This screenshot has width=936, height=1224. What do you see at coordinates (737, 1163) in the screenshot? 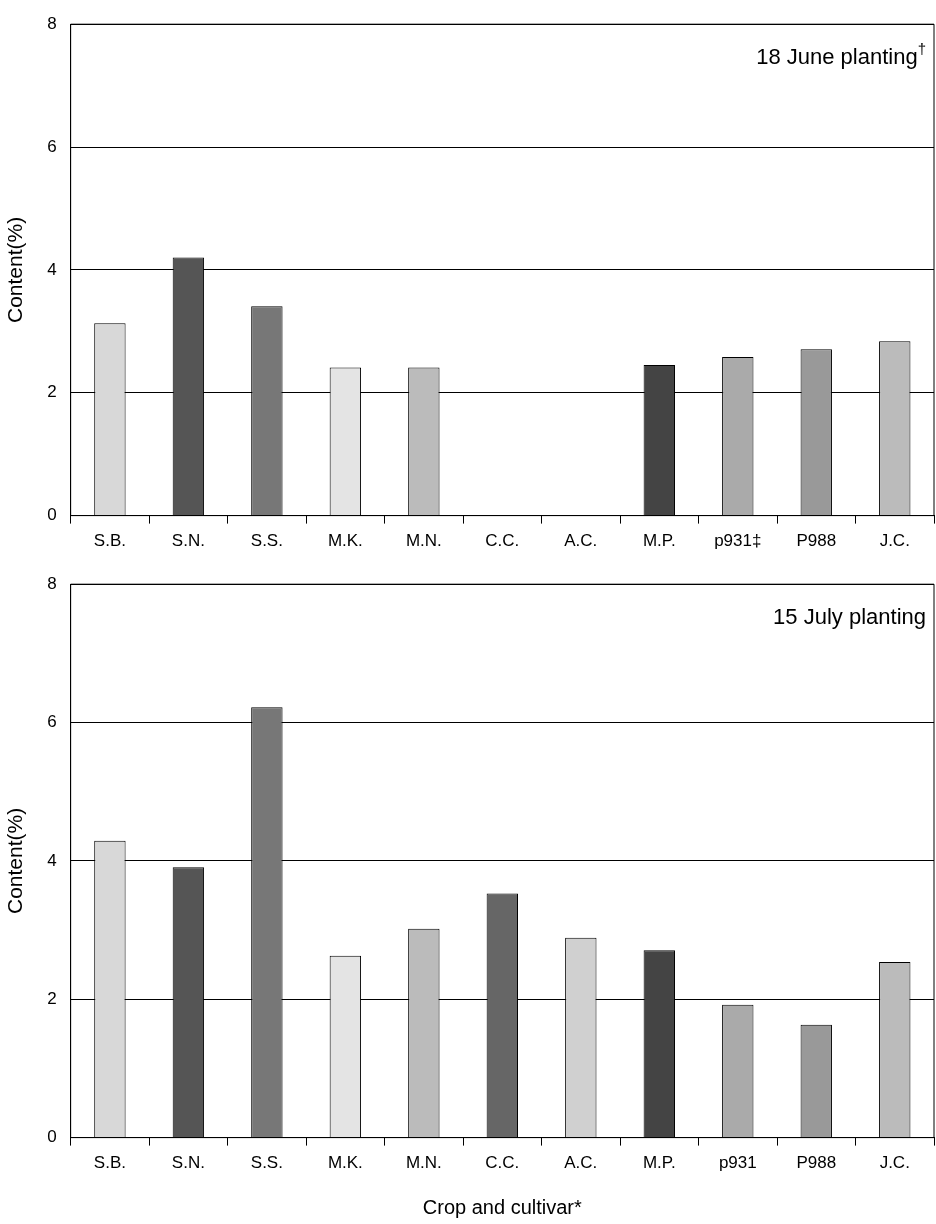
I see `x-tick-label: p931` at bounding box center [737, 1163].